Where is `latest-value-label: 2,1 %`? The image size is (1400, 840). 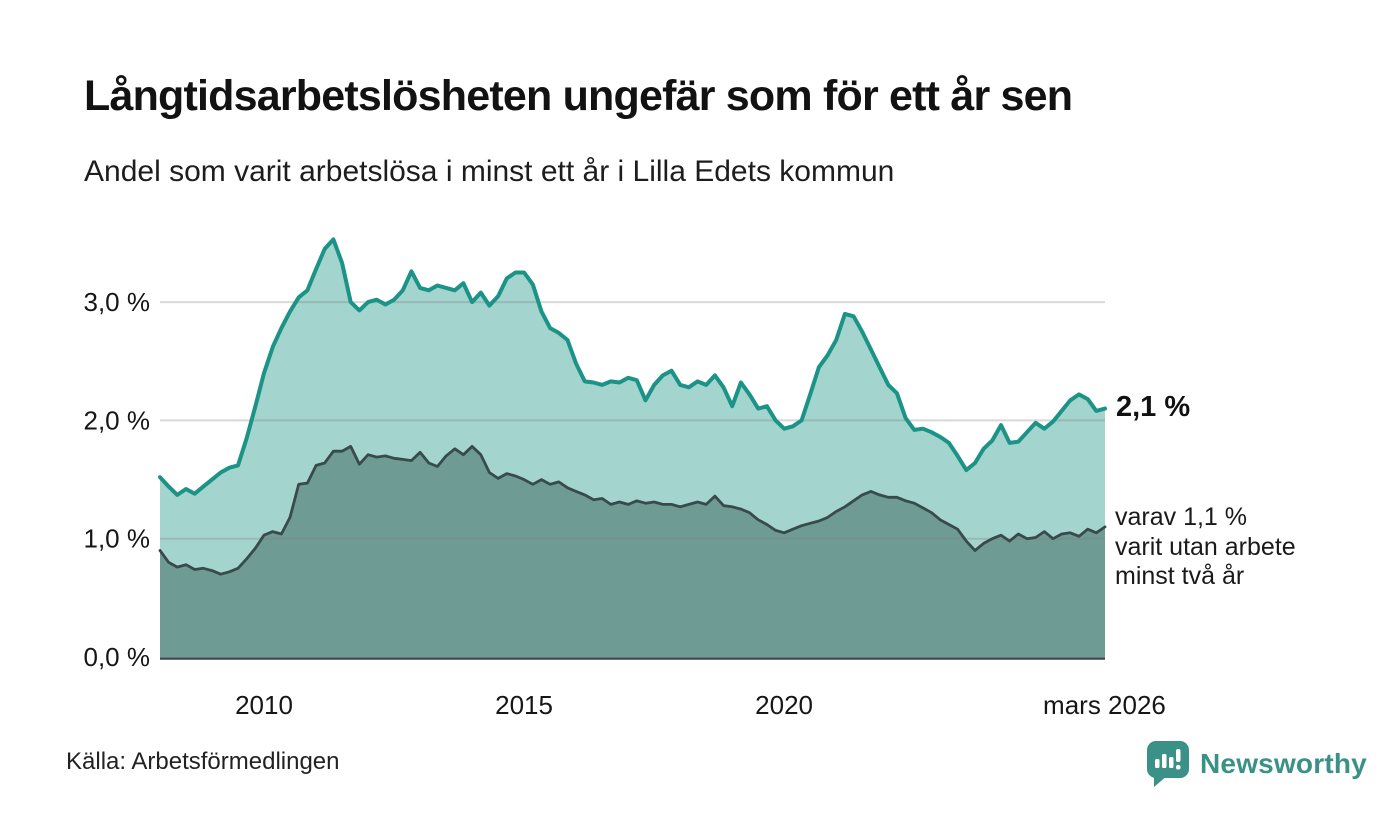
latest-value-label: 2,1 % is located at coordinates (1153, 407).